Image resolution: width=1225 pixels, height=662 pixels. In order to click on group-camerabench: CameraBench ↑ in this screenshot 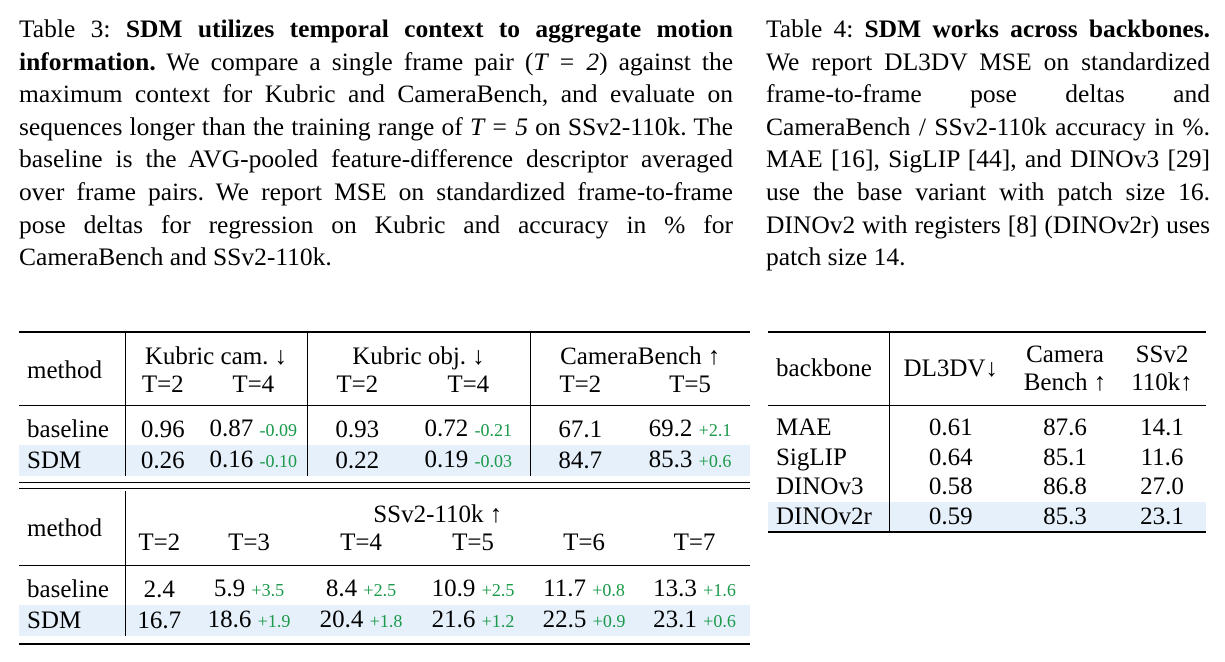, I will do `click(639, 351)`.